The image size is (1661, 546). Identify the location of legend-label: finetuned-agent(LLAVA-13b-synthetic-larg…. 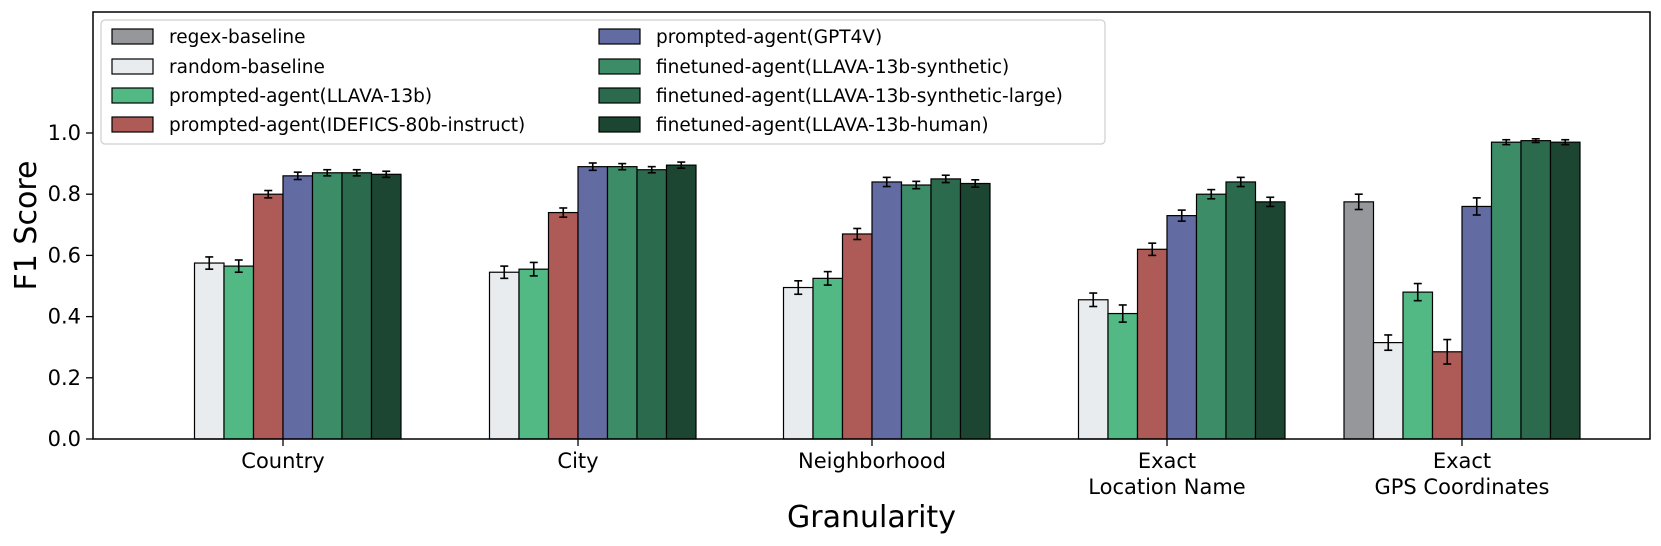
(859, 96).